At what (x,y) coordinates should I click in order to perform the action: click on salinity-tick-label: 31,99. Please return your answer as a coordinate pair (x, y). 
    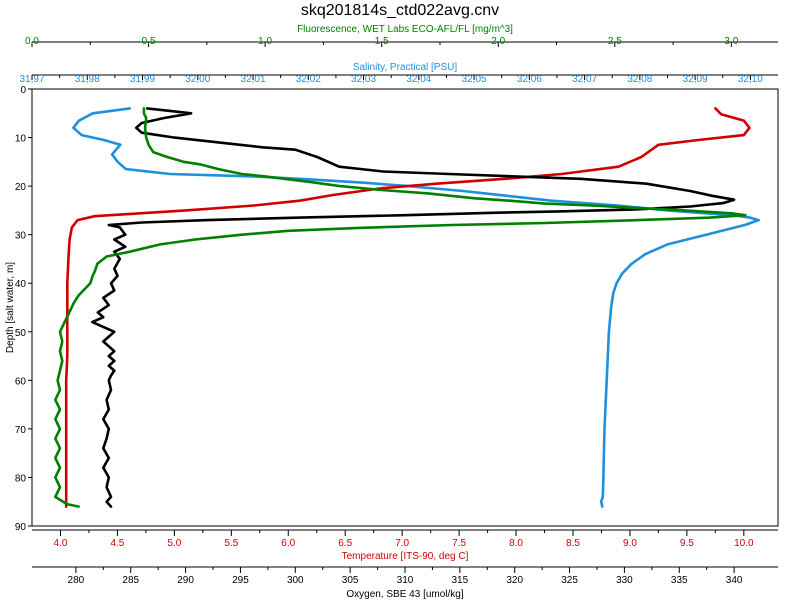
    Looking at the image, I should click on (142, 79).